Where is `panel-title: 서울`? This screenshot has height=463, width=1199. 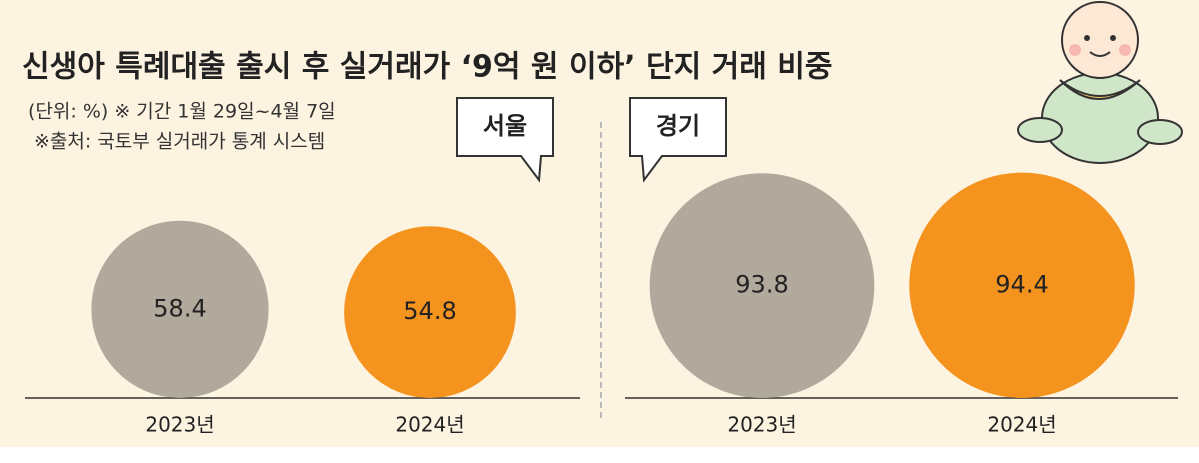
panel-title: 서울 is located at coordinates (505, 126).